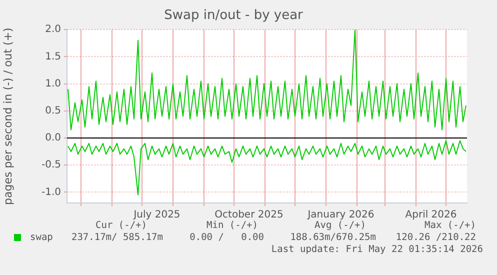 The height and width of the screenshot is (275, 497). Describe the element at coordinates (333, 238) in the screenshot. I see `text: 188.63m/670.25m` at that location.